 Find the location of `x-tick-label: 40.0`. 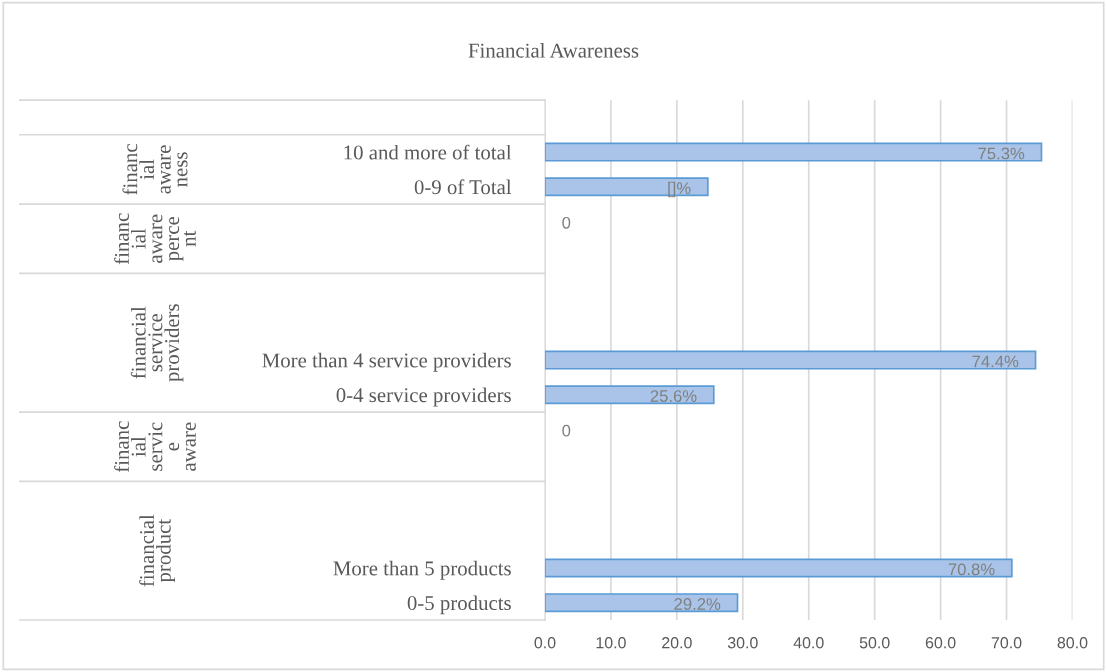

x-tick-label: 40.0 is located at coordinates (808, 643).